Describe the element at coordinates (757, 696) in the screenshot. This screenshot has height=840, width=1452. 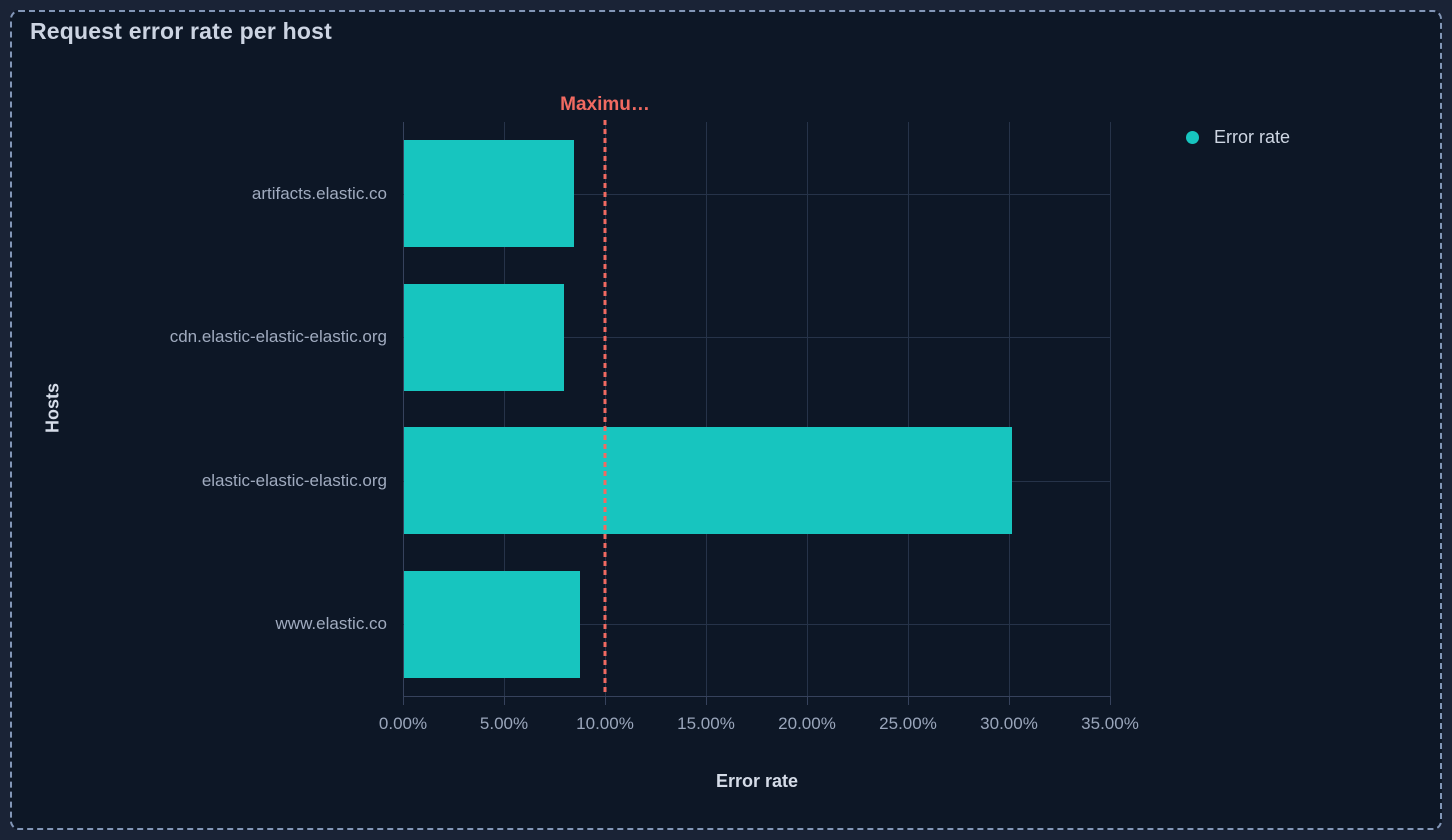
I see `x-axis-line` at that location.